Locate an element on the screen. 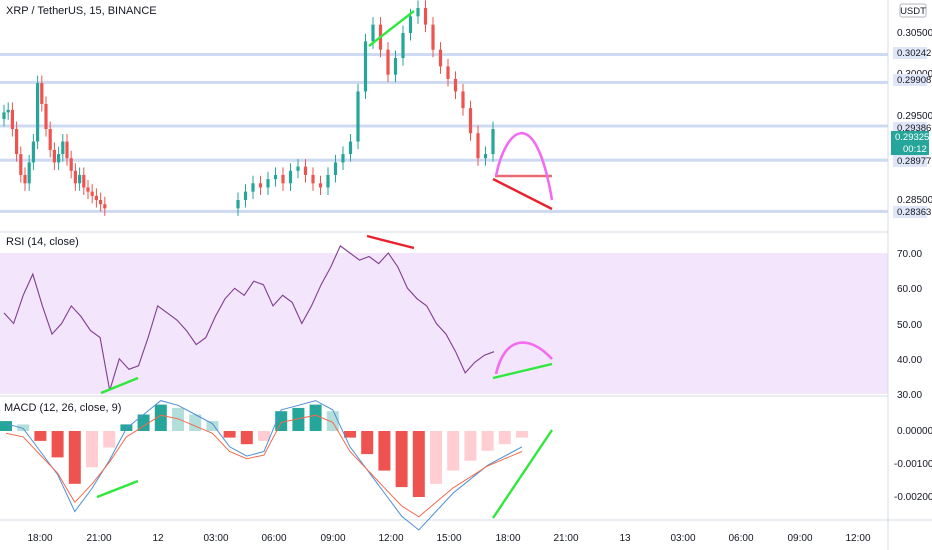 This screenshot has height=550, width=932. price-divergence-line is located at coordinates (391, 28).